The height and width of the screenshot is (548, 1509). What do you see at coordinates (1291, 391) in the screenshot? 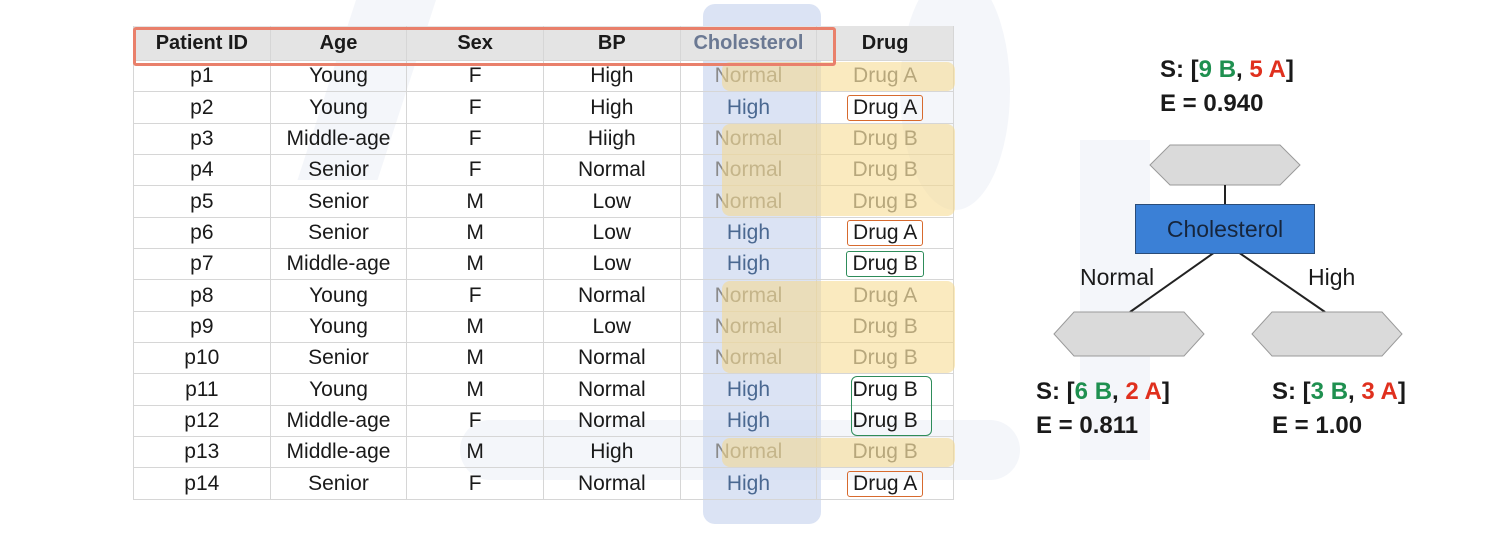
I see `right-s-prefix: S: [` at bounding box center [1291, 391].